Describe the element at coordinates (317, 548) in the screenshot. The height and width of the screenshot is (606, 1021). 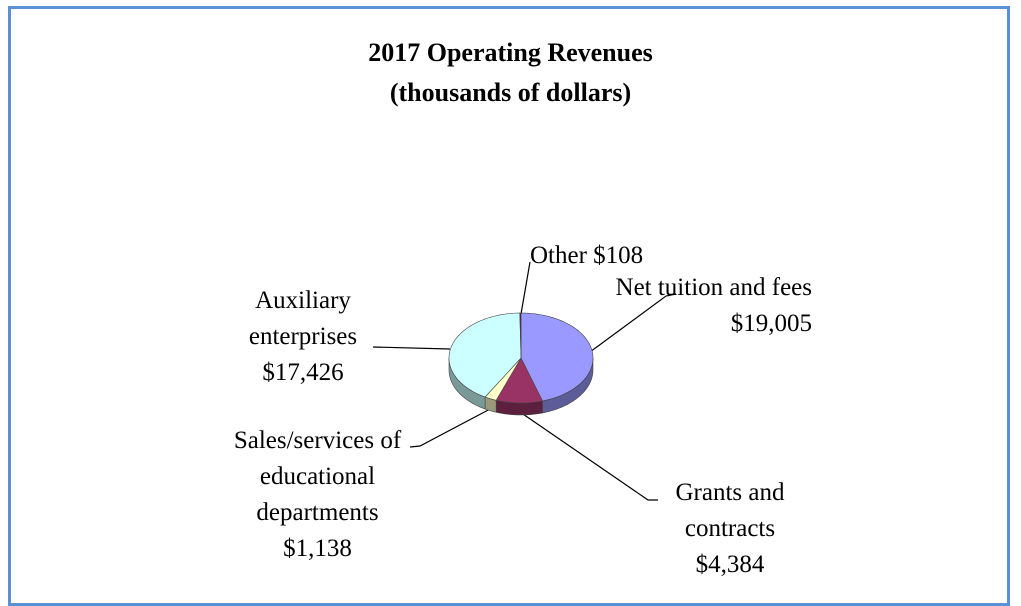
I see `label-value: $1,138` at that location.